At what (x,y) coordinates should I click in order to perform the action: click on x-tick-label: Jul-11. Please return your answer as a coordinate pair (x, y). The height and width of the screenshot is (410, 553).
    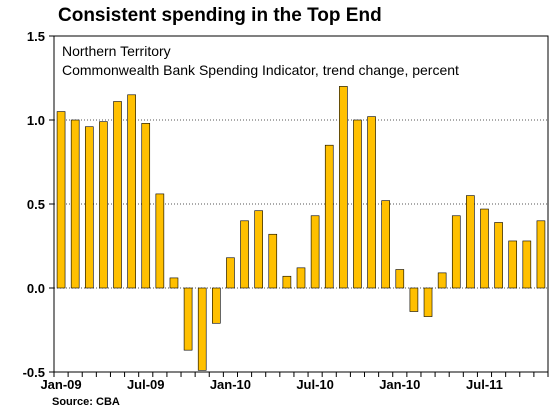
    Looking at the image, I should click on (484, 384).